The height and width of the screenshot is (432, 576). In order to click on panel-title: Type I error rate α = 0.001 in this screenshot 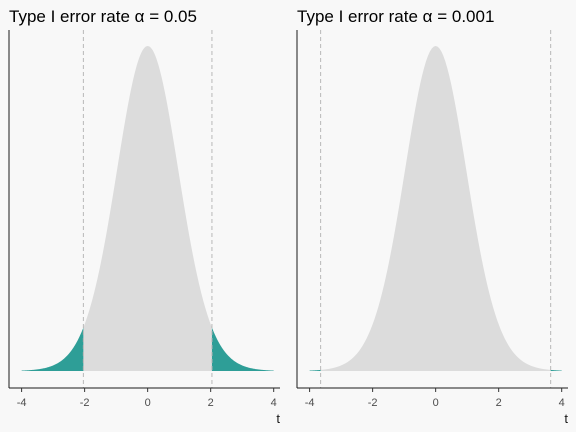, I will do `click(395, 16)`.